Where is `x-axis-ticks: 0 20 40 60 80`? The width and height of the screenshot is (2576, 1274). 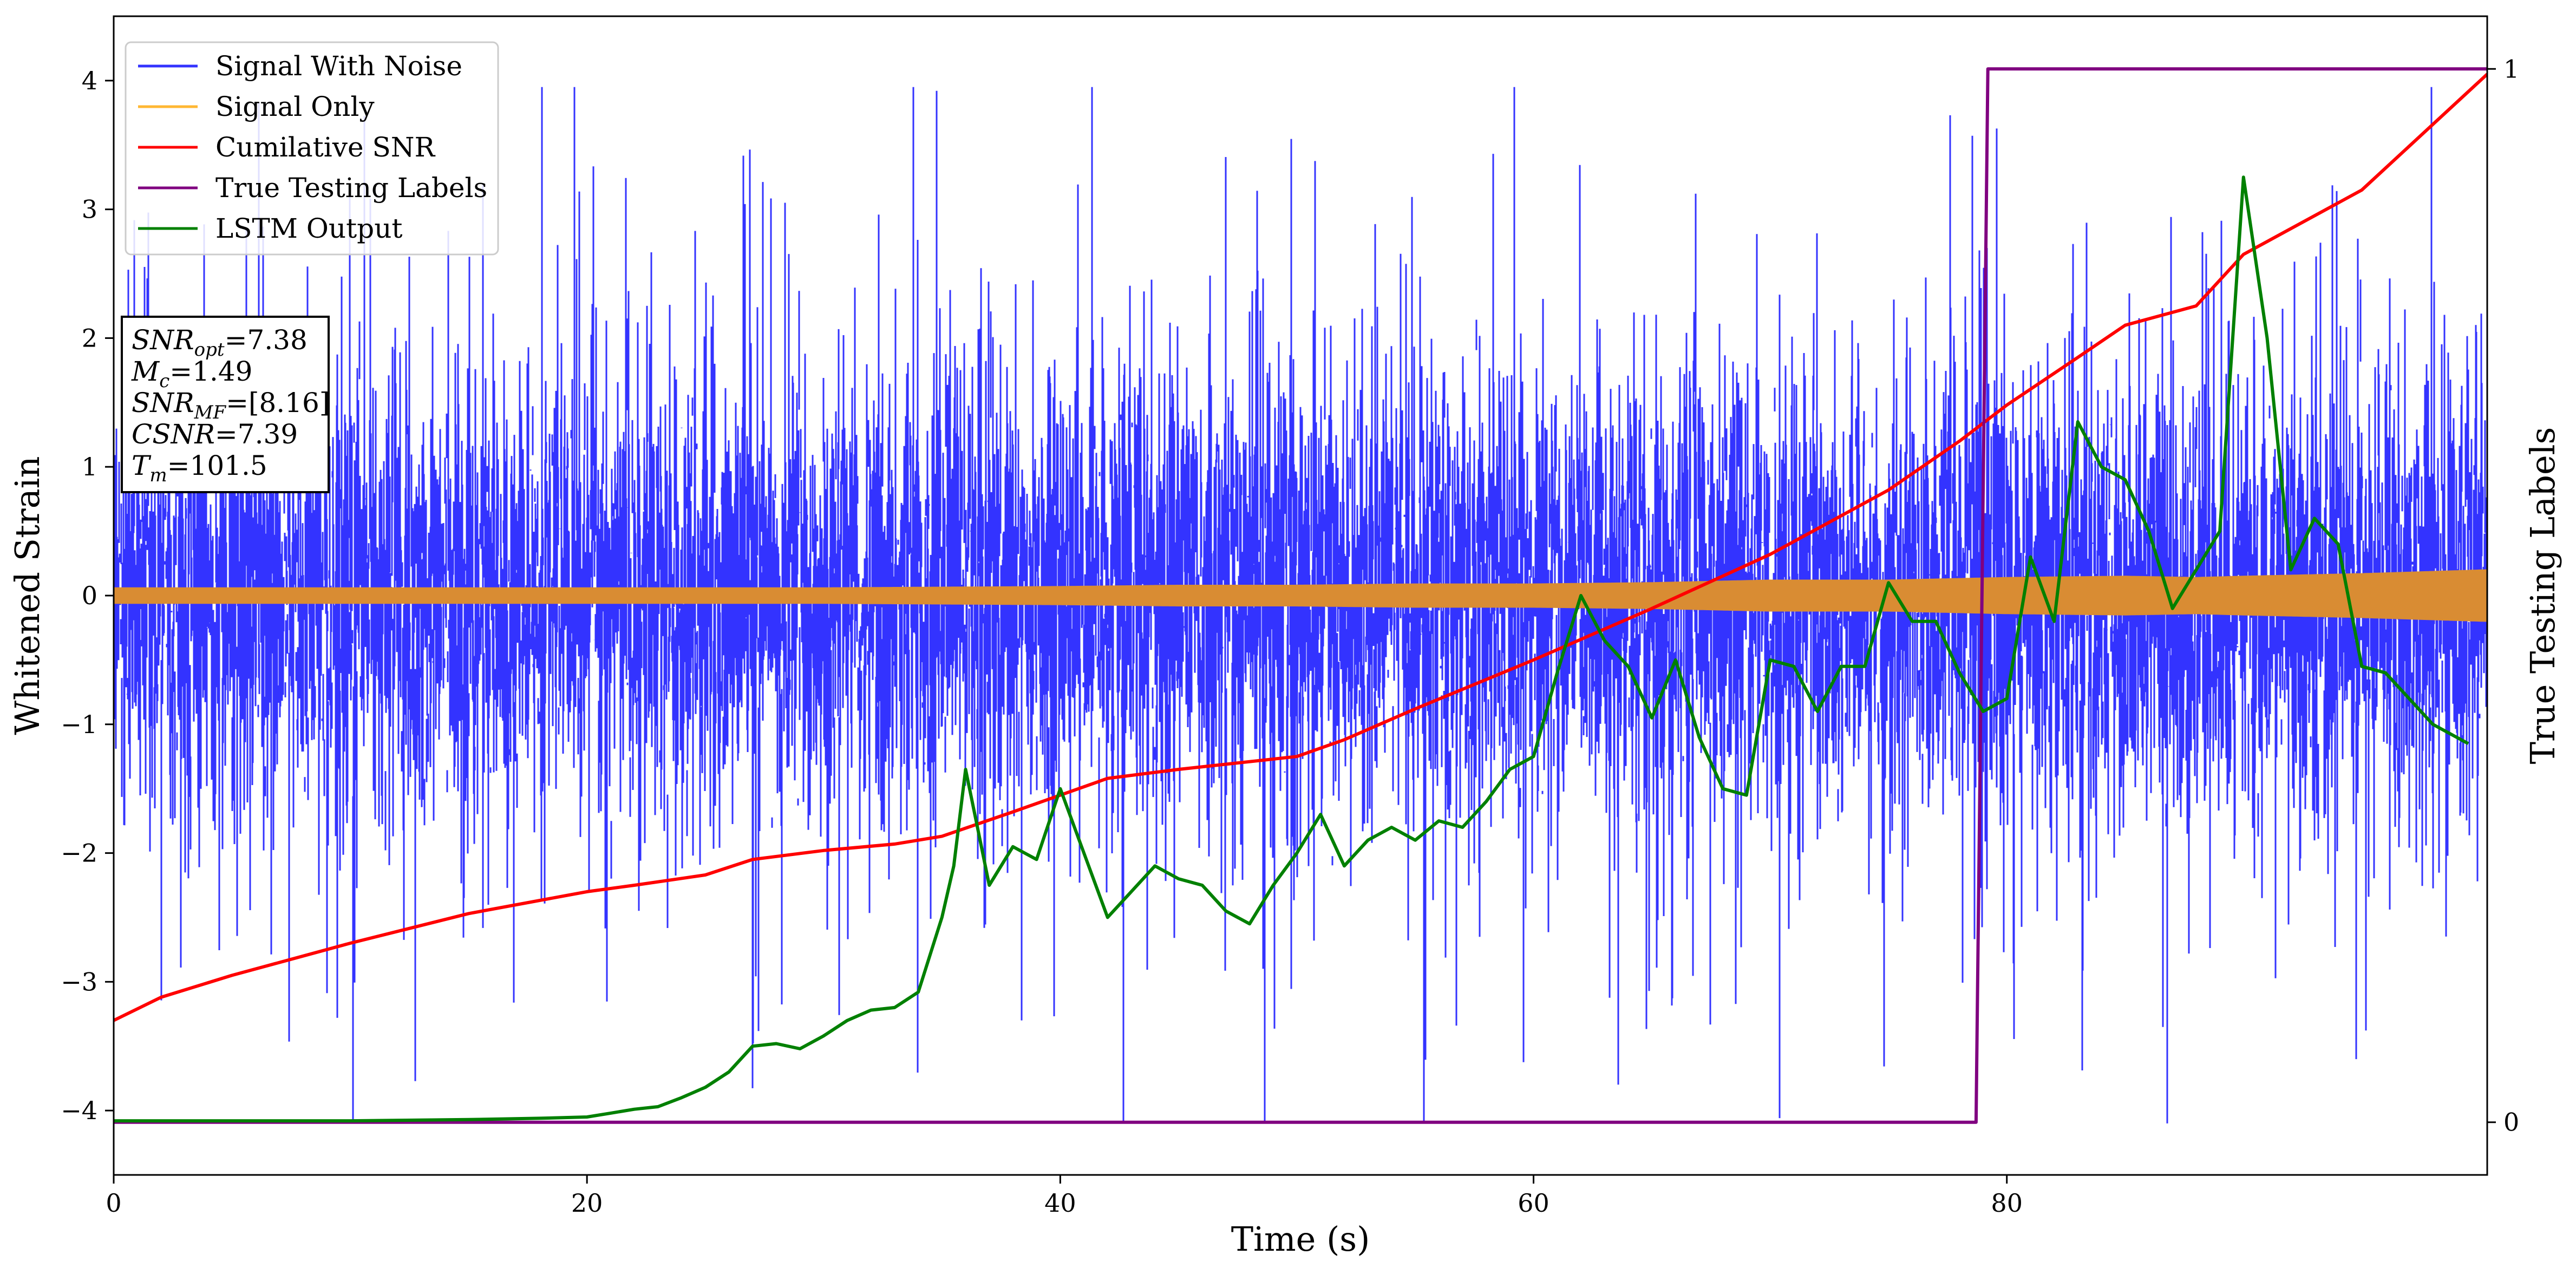
x-axis-ticks: 0 20 40 60 80 is located at coordinates (1064, 1196).